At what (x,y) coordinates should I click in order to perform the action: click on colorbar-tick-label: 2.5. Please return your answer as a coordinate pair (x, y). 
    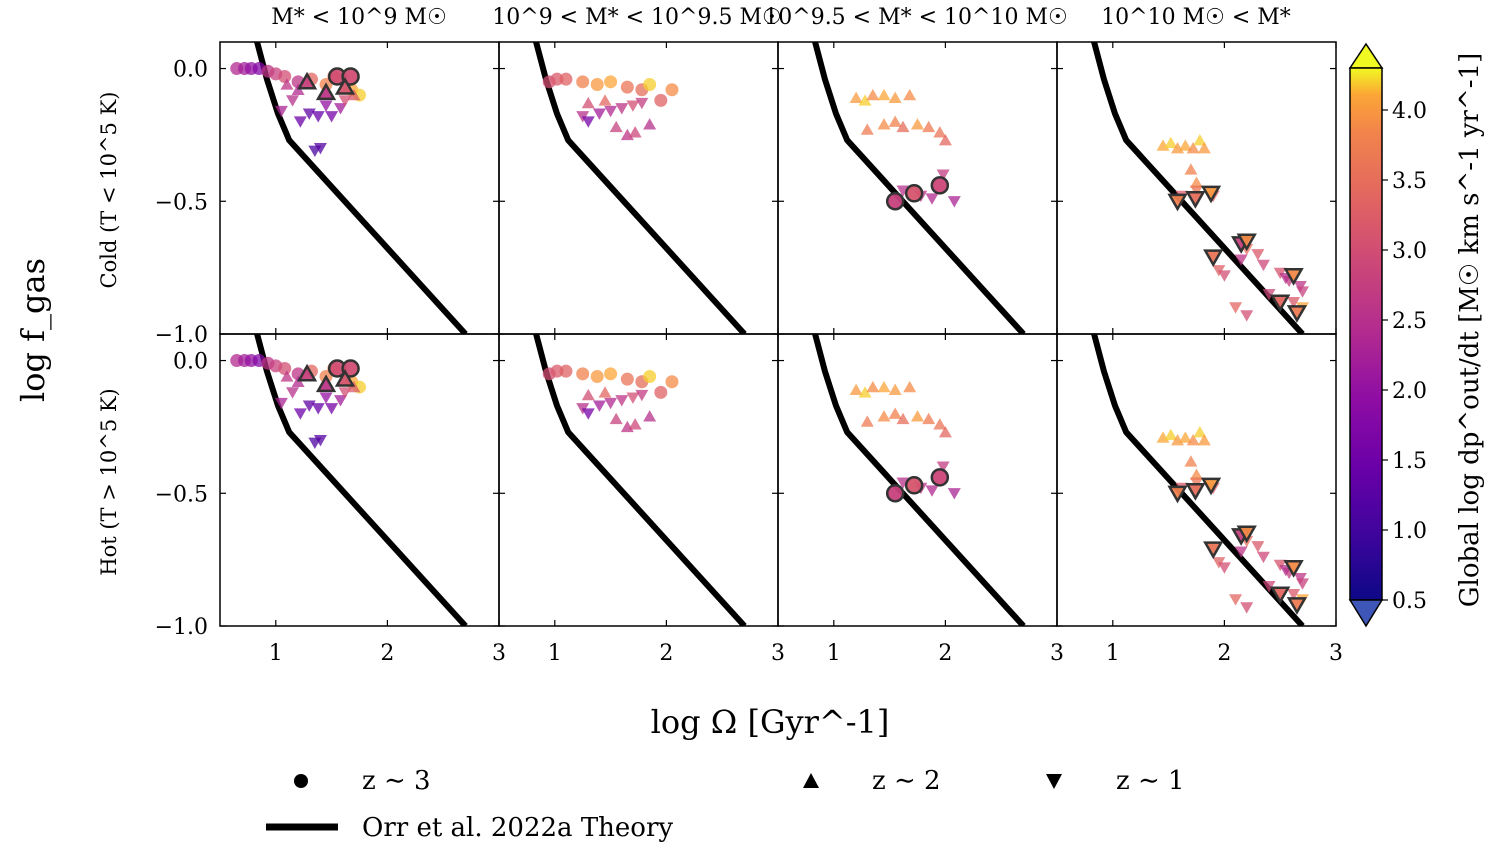
    Looking at the image, I should click on (1409, 321).